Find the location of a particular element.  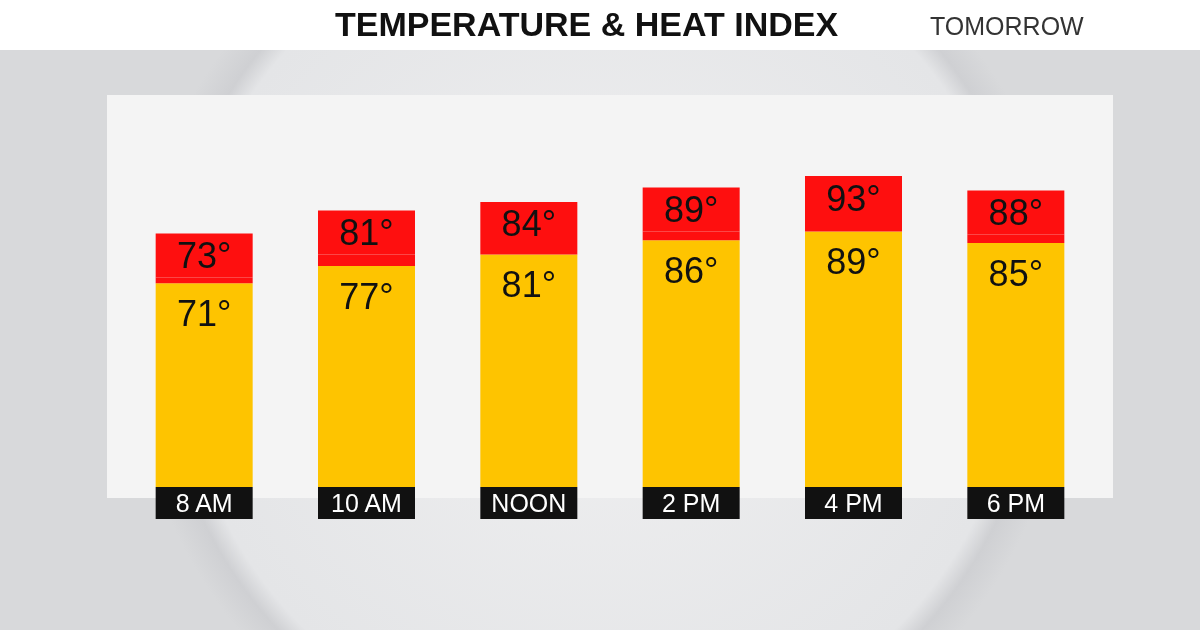

total-label: 88° is located at coordinates (1016, 212).